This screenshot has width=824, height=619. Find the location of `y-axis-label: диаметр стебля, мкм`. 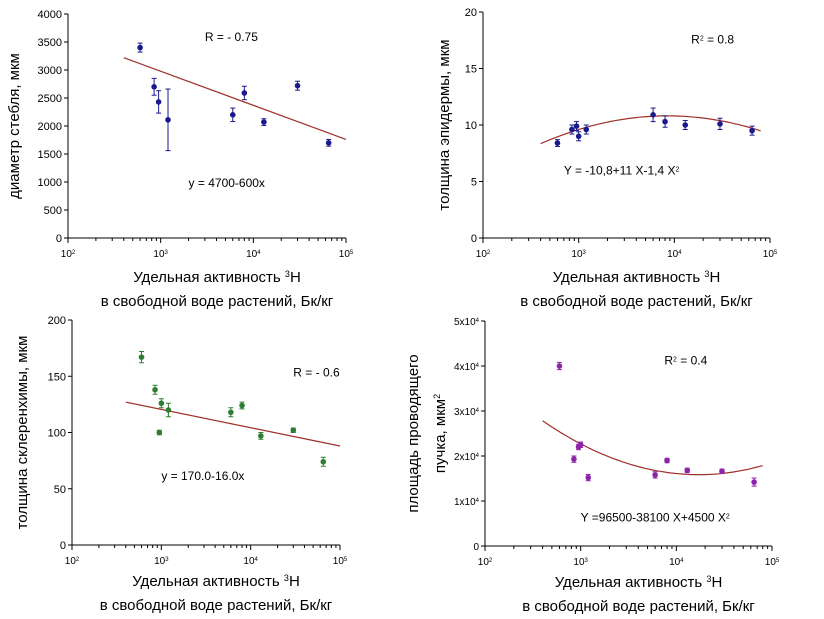

y-axis-label: диаметр стебля, мкм is located at coordinates (14, 126).